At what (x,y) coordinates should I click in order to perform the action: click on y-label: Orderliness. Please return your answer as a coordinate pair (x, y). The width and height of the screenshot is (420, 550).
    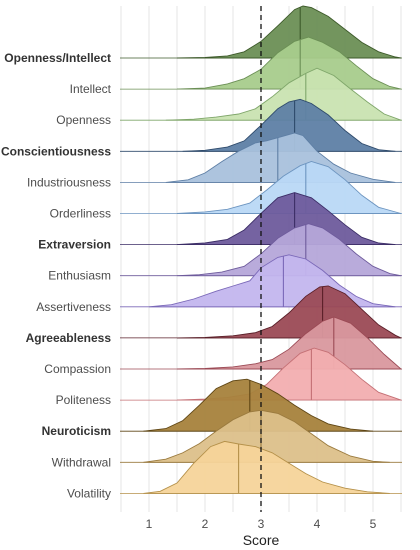
    Looking at the image, I should click on (80, 214).